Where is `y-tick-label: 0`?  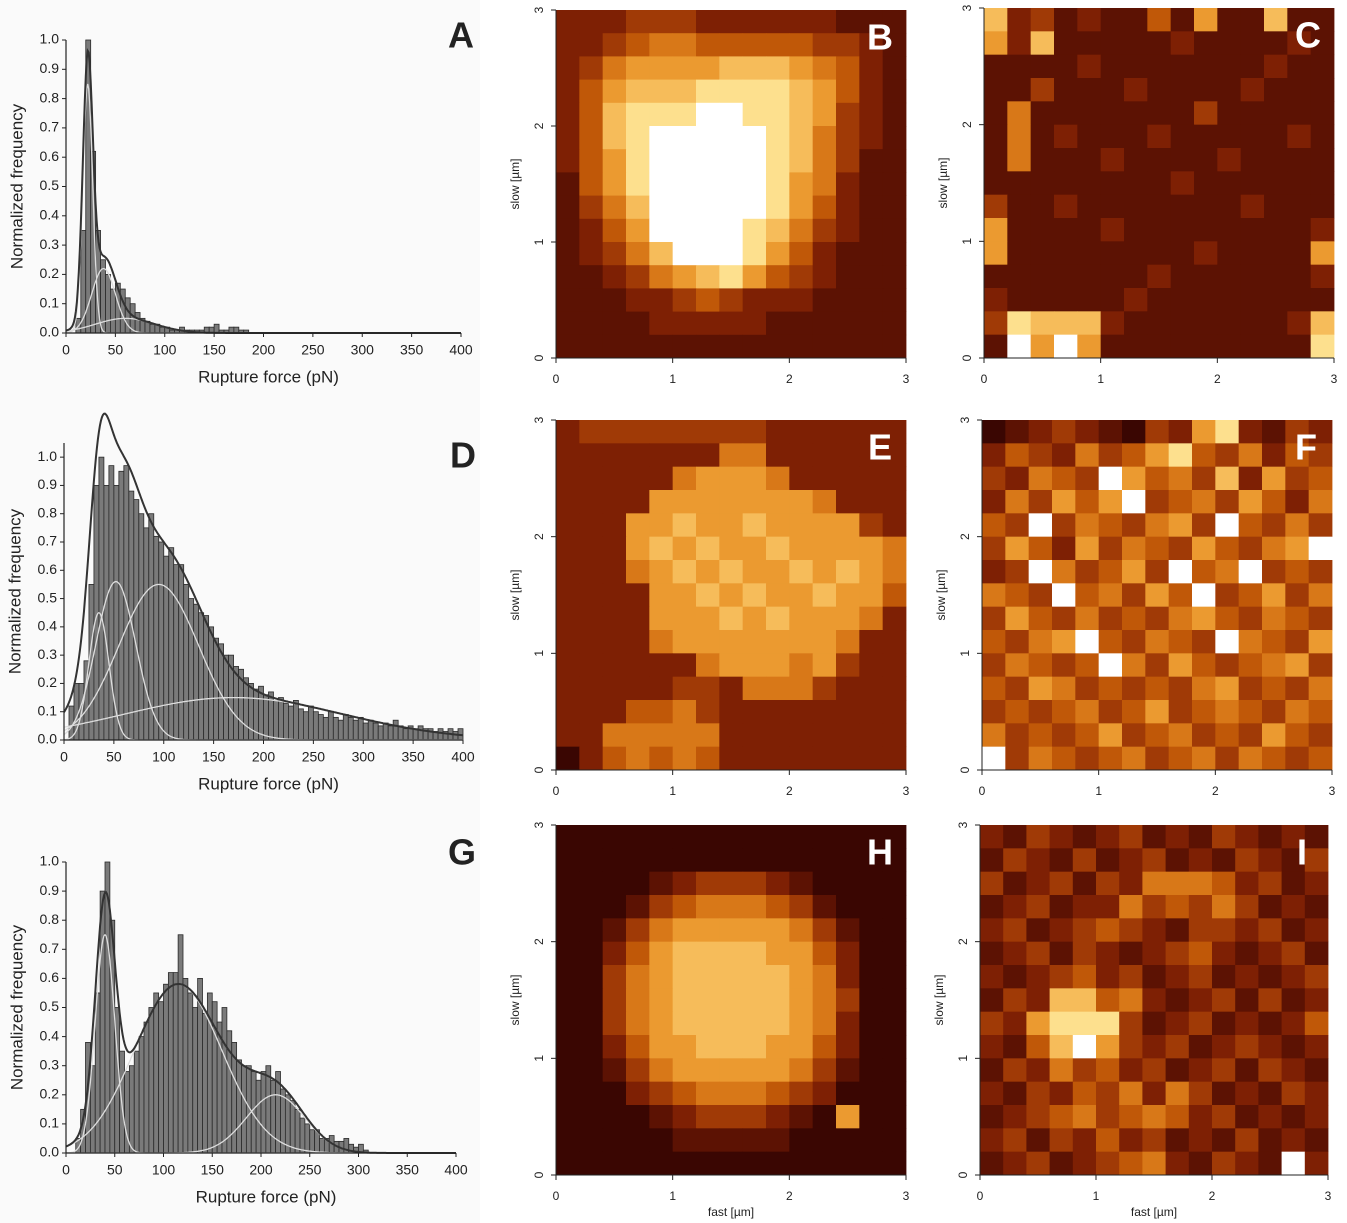 y-tick-label: 0 is located at coordinates (539, 1174).